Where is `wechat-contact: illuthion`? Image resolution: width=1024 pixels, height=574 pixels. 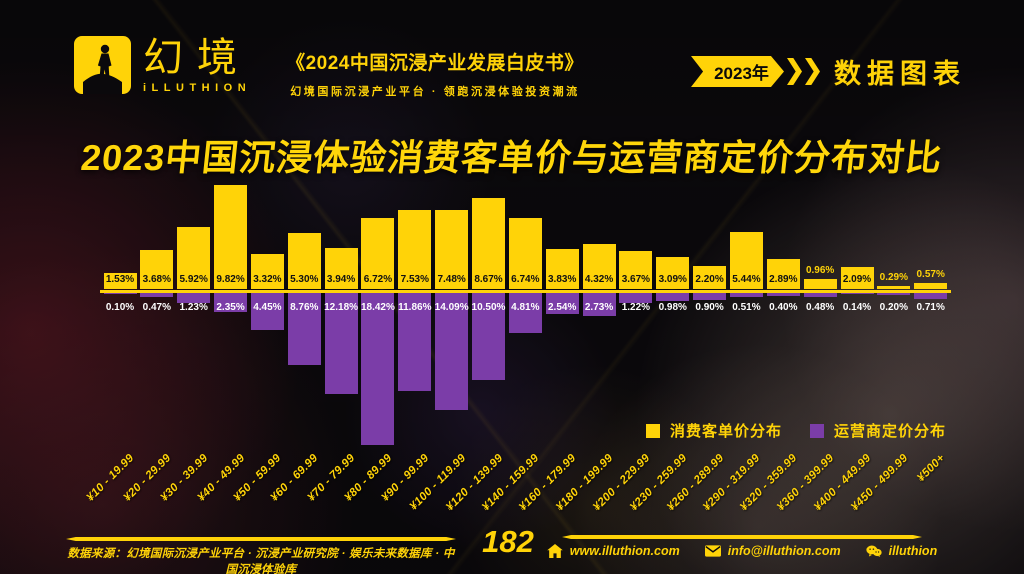
wechat-contact: illuthion is located at coordinates (901, 551).